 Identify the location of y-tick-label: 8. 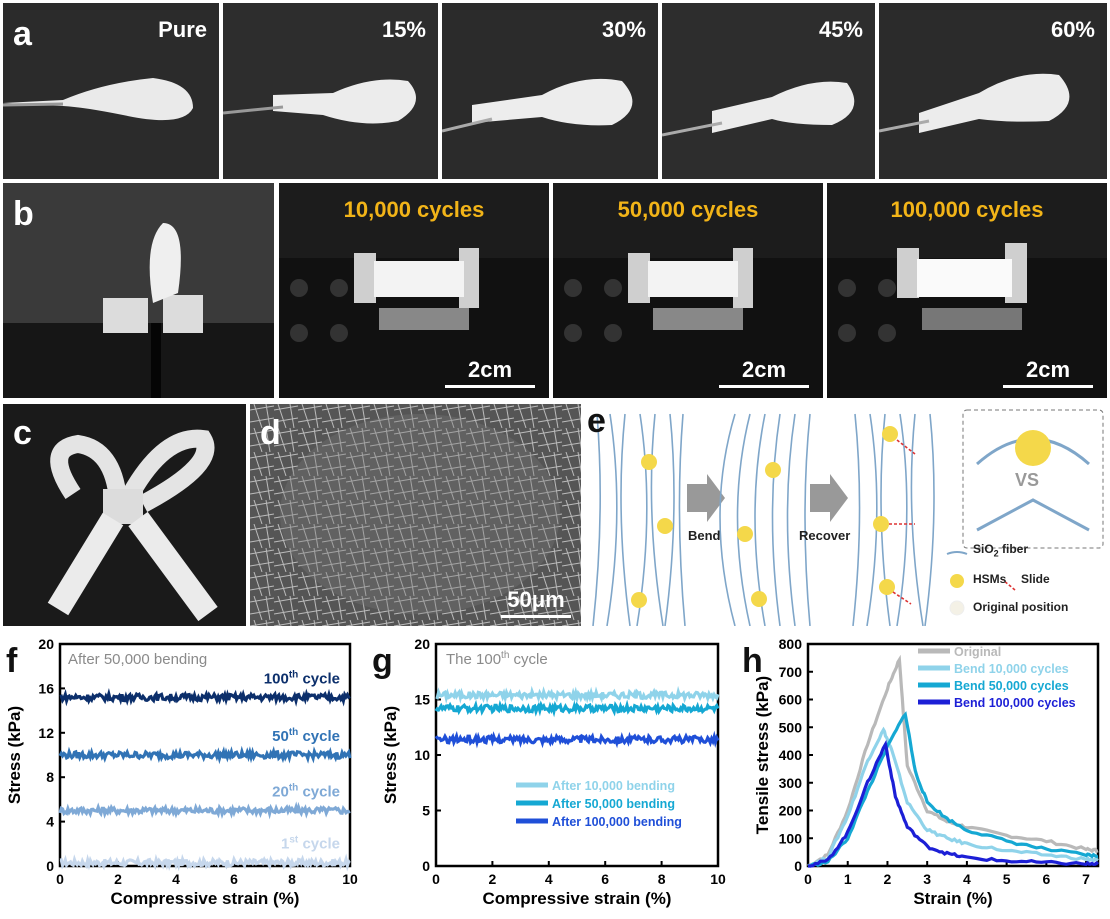
(50, 777).